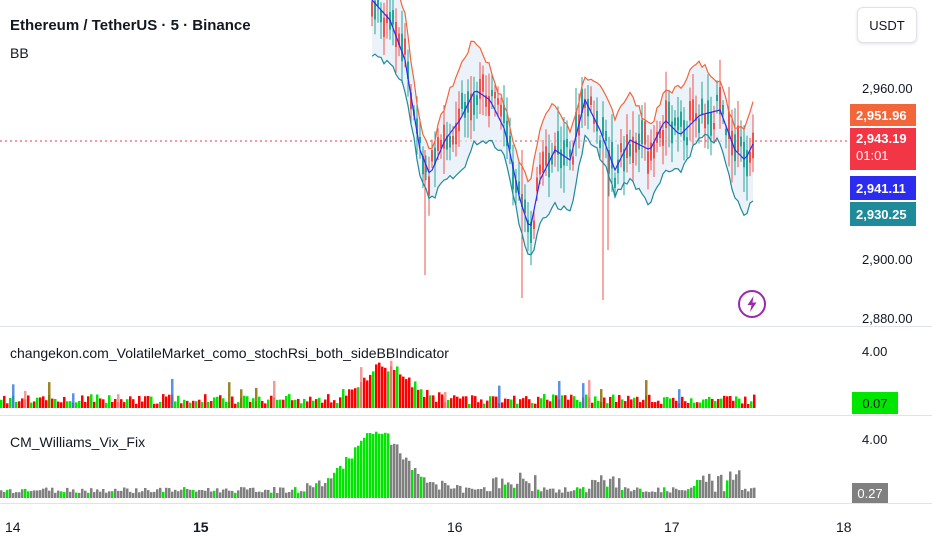  Describe the element at coordinates (881, 138) in the screenshot. I see `last-price-value: 2,943.19` at that location.